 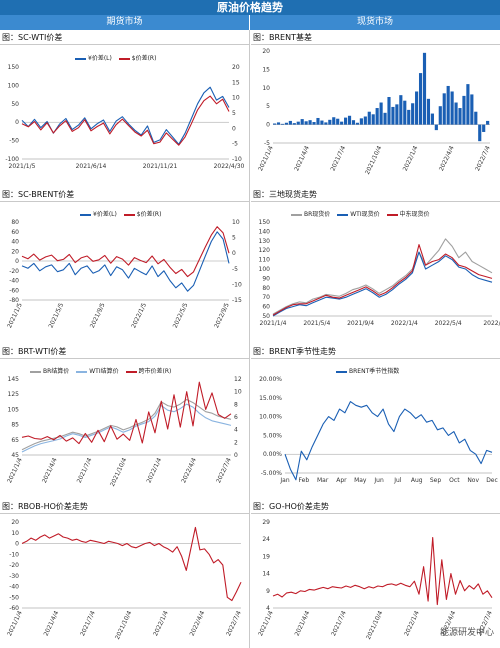 I want to click on panel-title: 图：BRENT季节性走势, so click(x=375, y=352).